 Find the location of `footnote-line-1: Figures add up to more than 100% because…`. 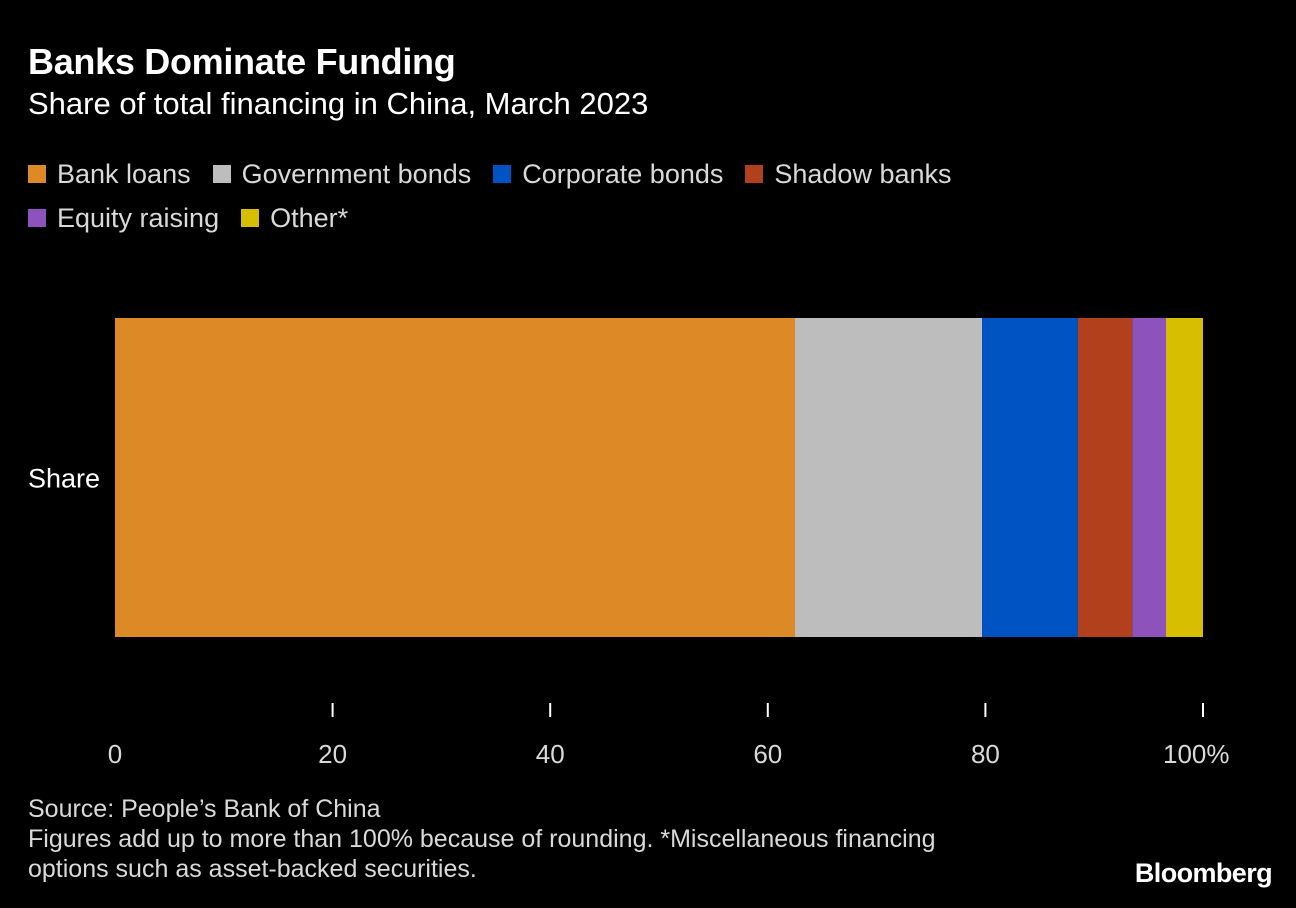

footnote-line-1: Figures add up to more than 100% because… is located at coordinates (482, 839).